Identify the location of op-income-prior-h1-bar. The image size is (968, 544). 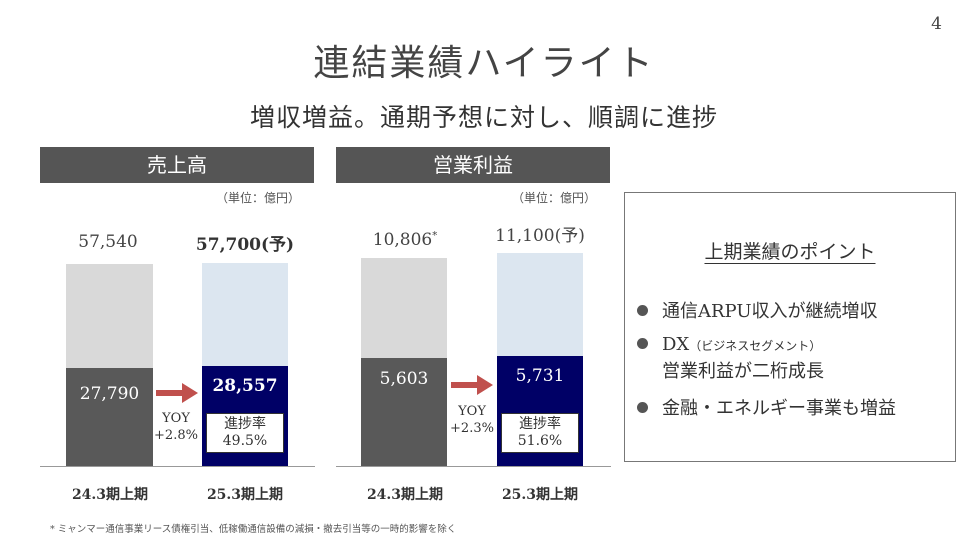
(404, 412).